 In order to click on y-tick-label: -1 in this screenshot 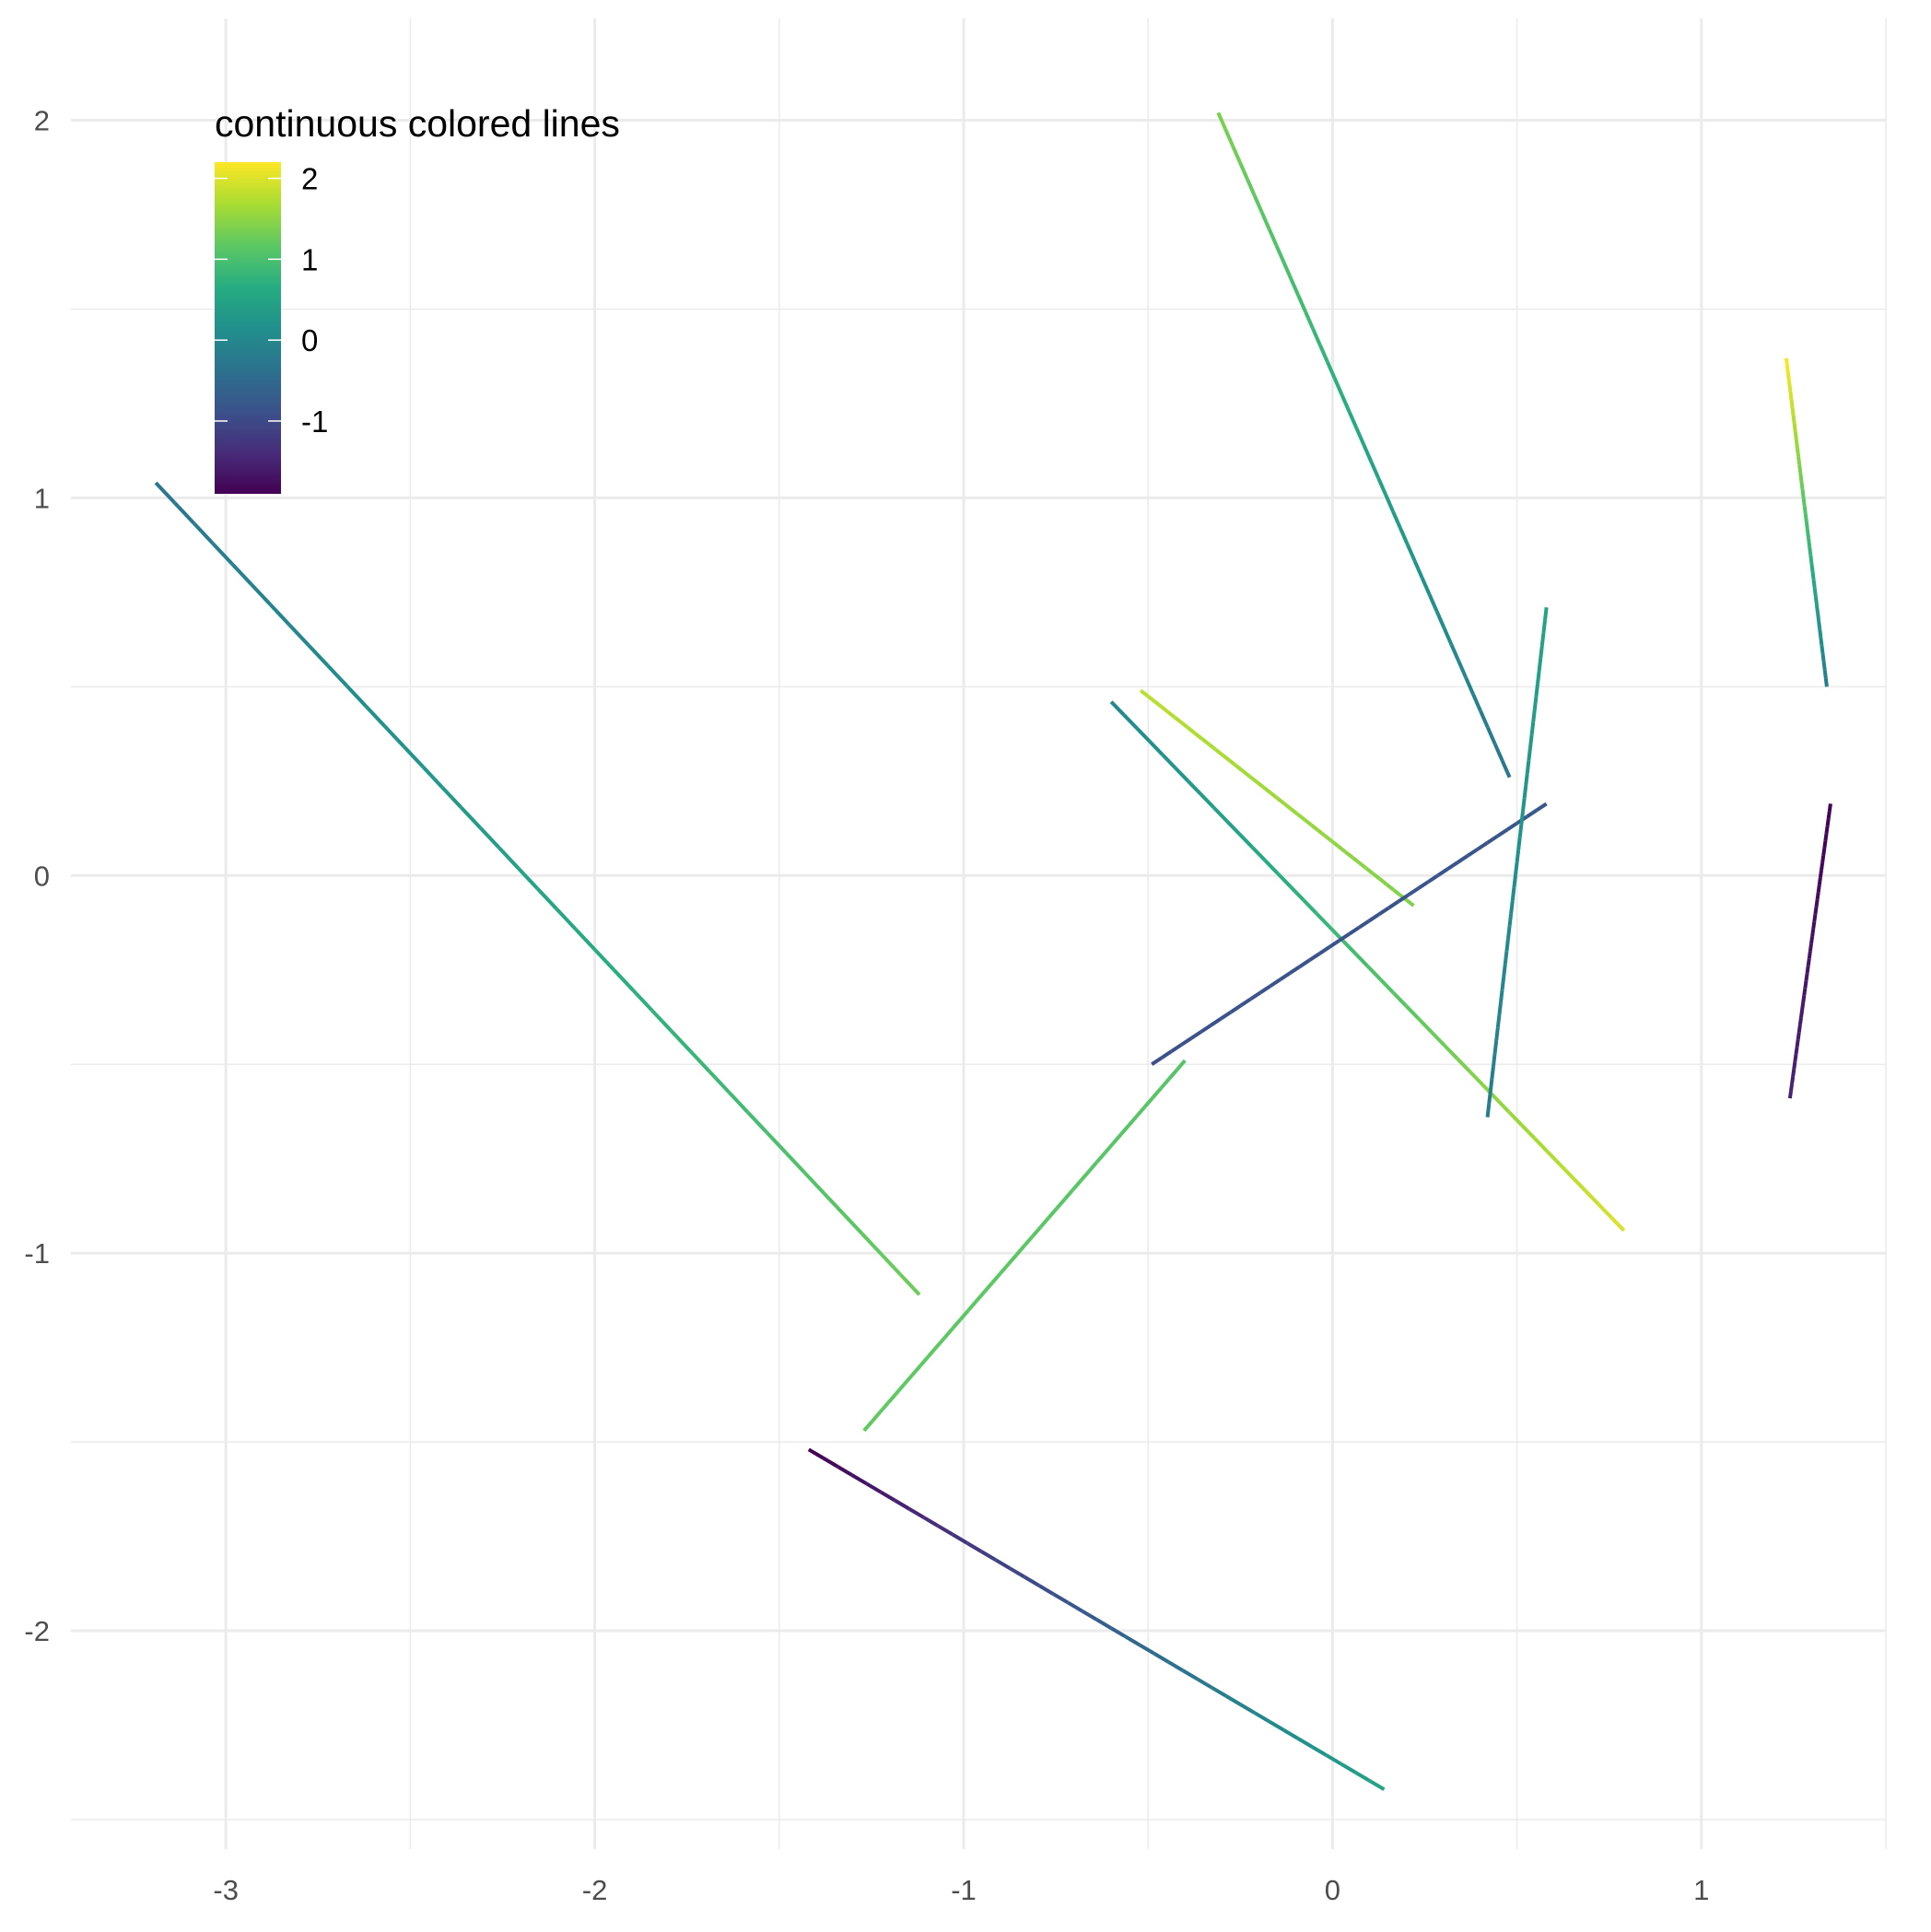, I will do `click(37, 1253)`.